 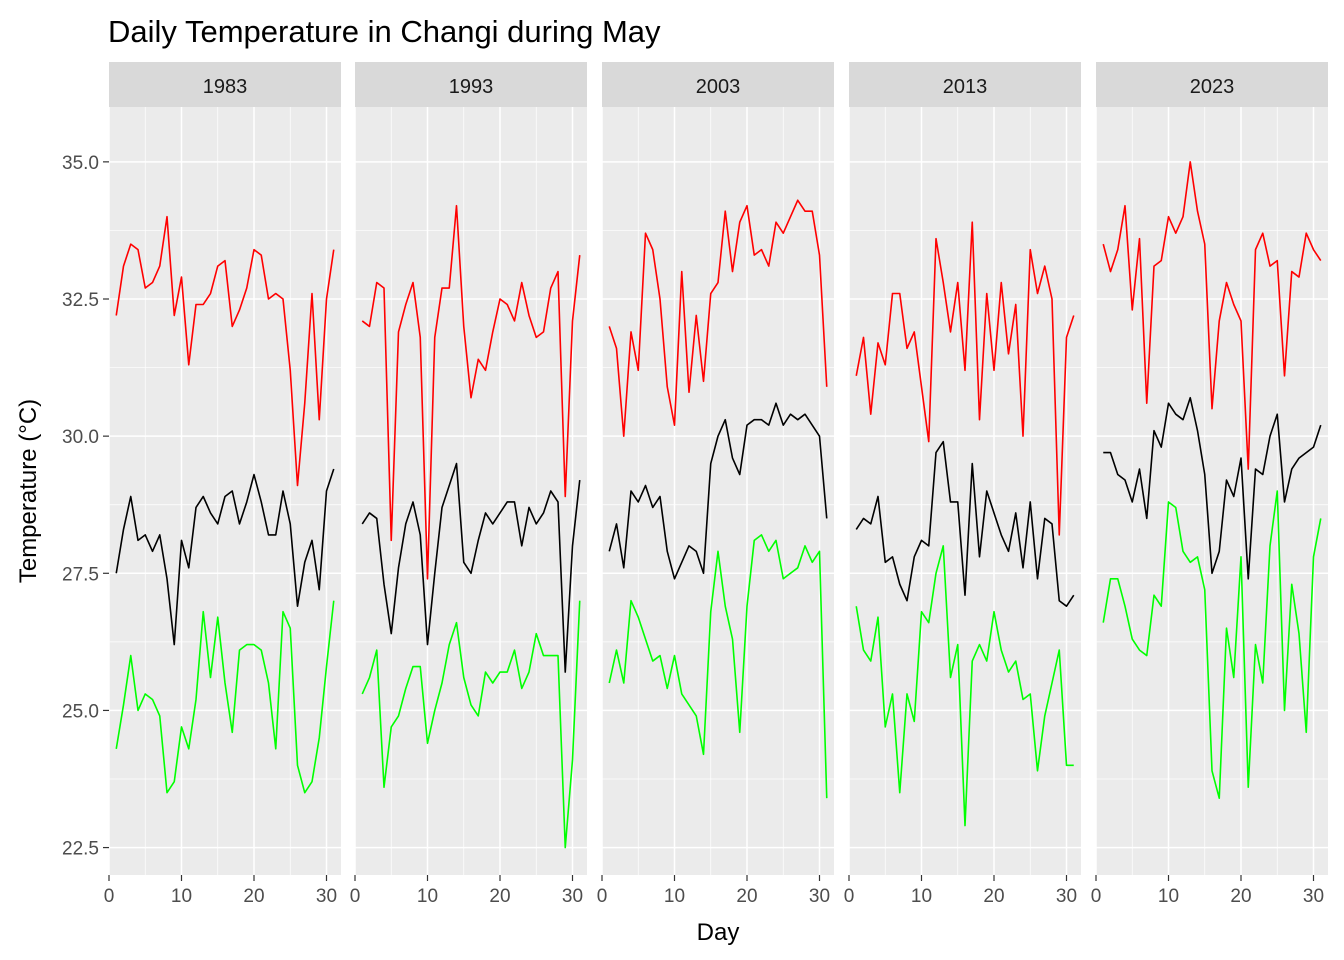 What do you see at coordinates (28, 491) in the screenshot?
I see `y-axis-title: Temperature (°C)` at bounding box center [28, 491].